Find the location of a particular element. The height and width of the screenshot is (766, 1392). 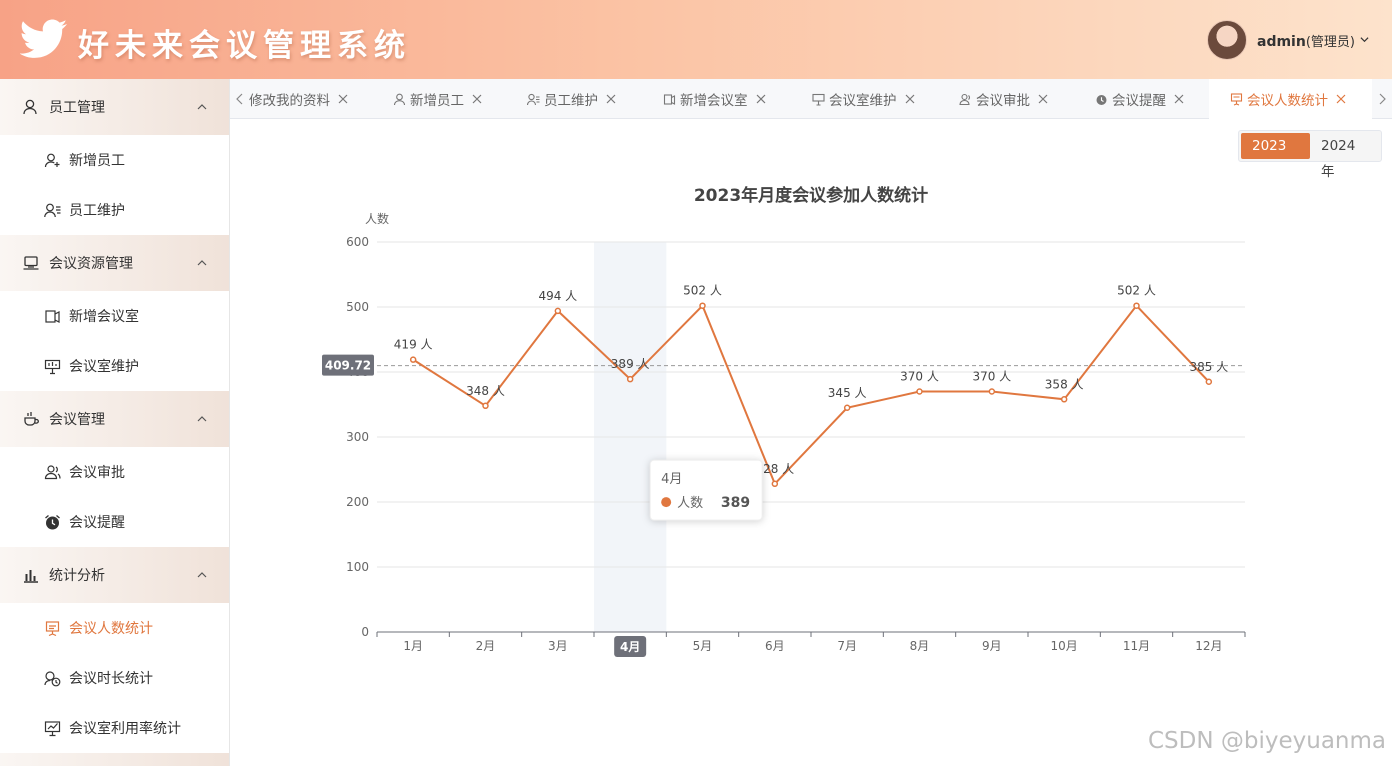

bird-icon is located at coordinates (43, 38).